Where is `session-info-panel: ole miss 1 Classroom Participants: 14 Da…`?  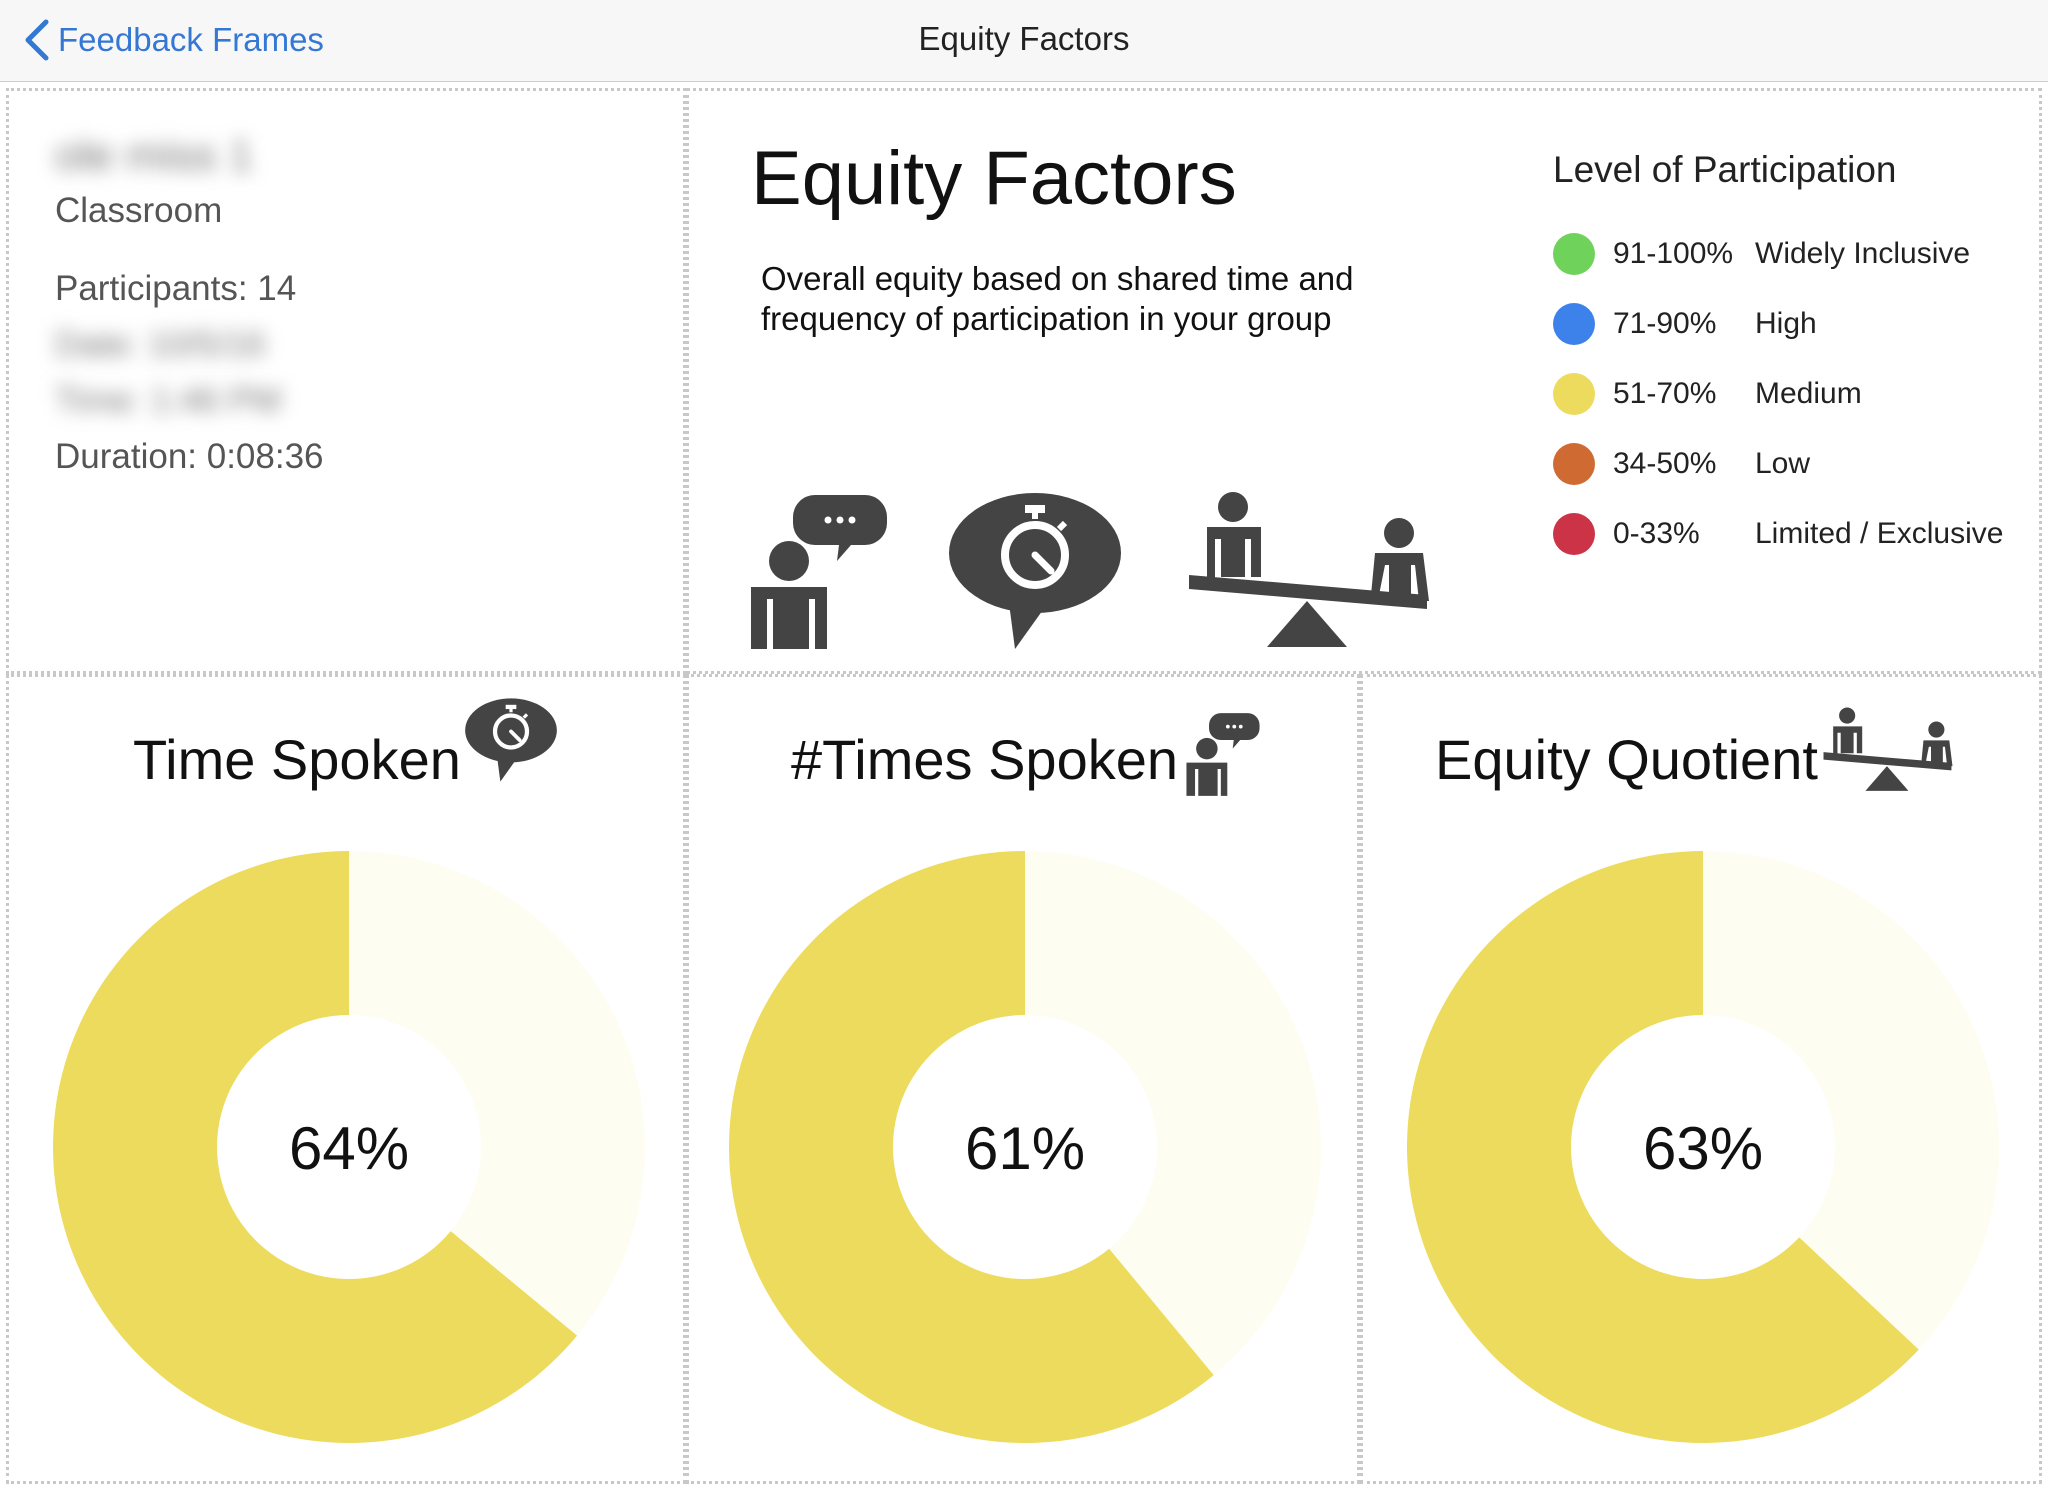
session-info-panel: ole miss 1 Classroom Participants: 14 Da… is located at coordinates (346, 381).